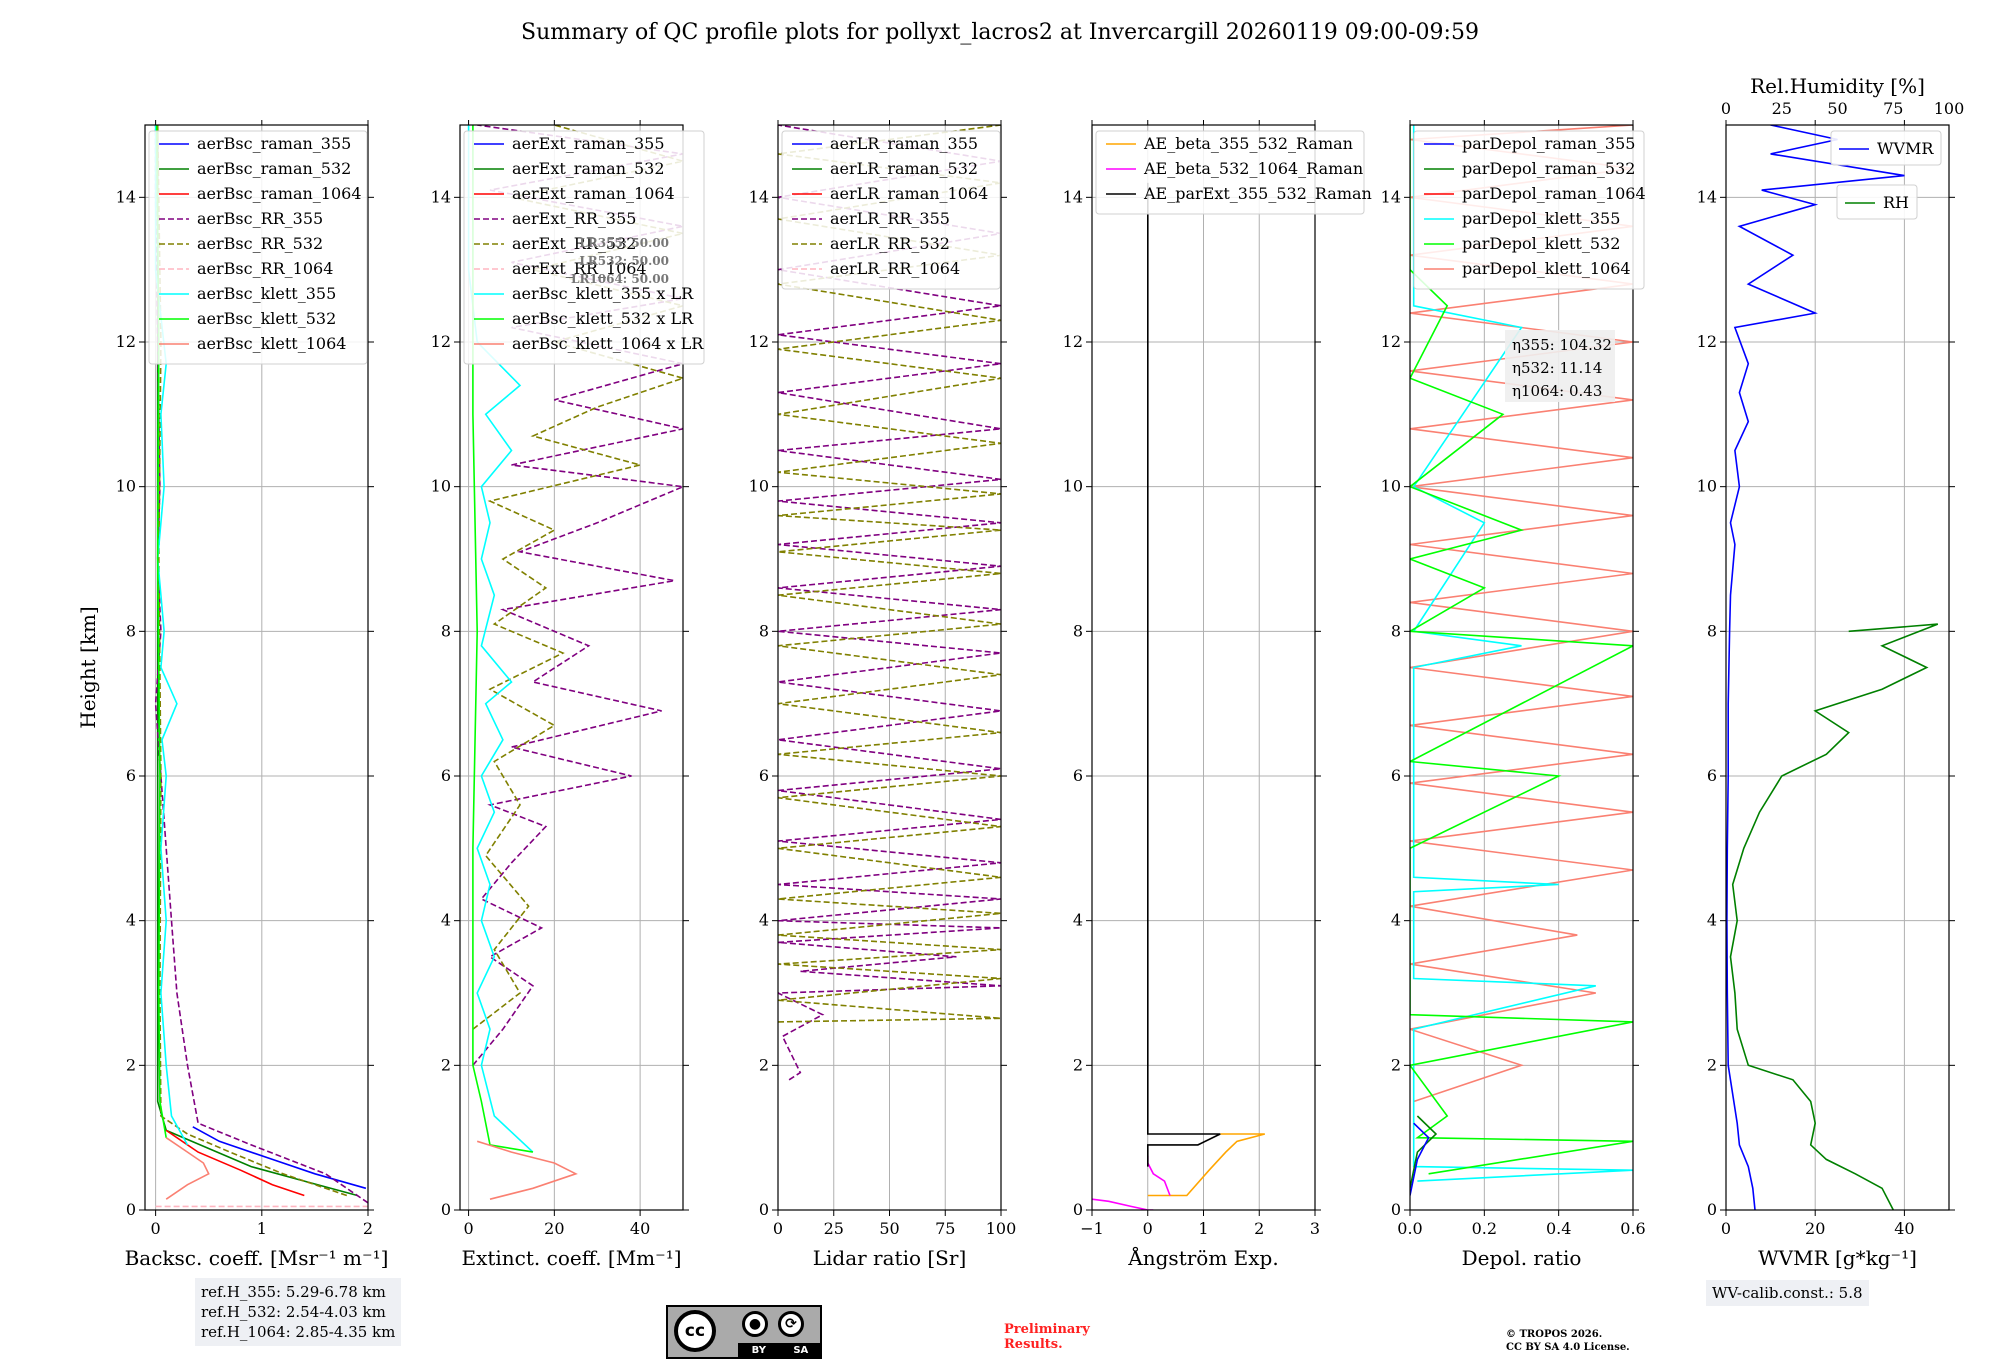 The width and height of the screenshot is (2000, 1360). I want to click on x-tick-label: 0.6, so click(1632, 1228).